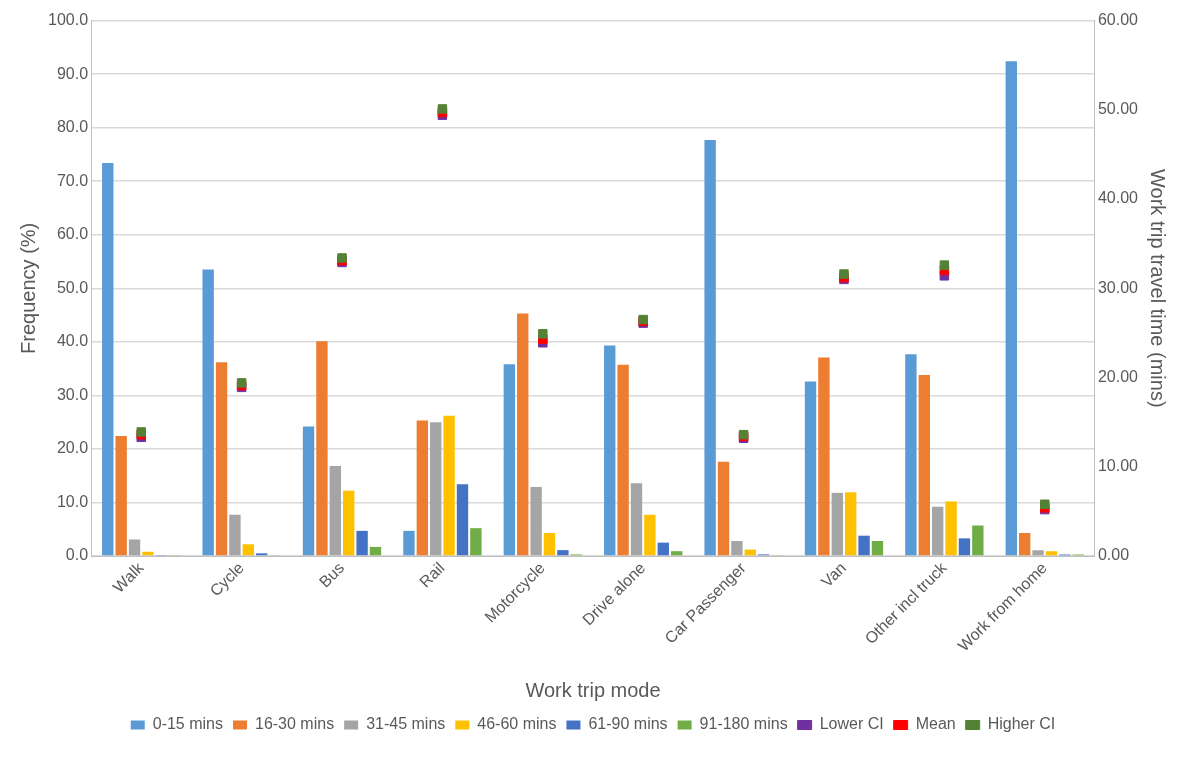  I want to click on x-tick-label: Van, so click(833, 575).